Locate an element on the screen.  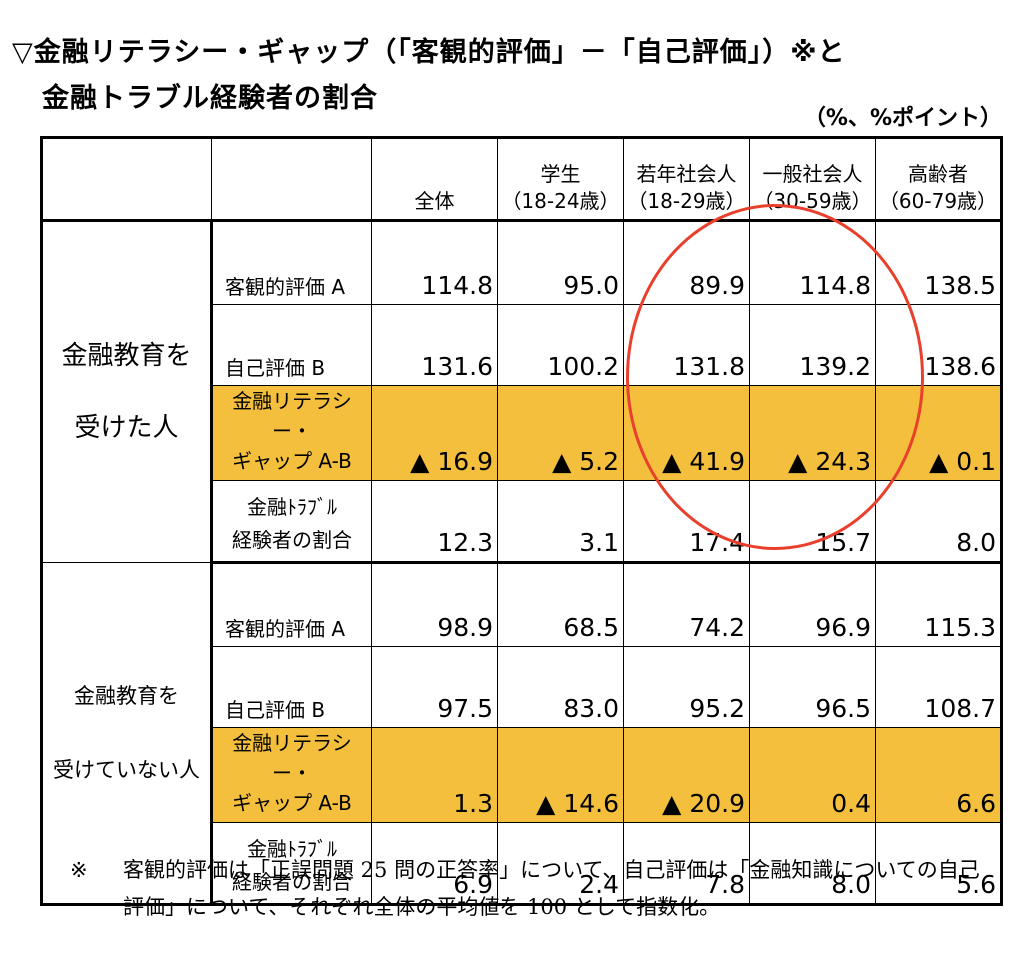
table-cell: 68.5 is located at coordinates (561, 605).